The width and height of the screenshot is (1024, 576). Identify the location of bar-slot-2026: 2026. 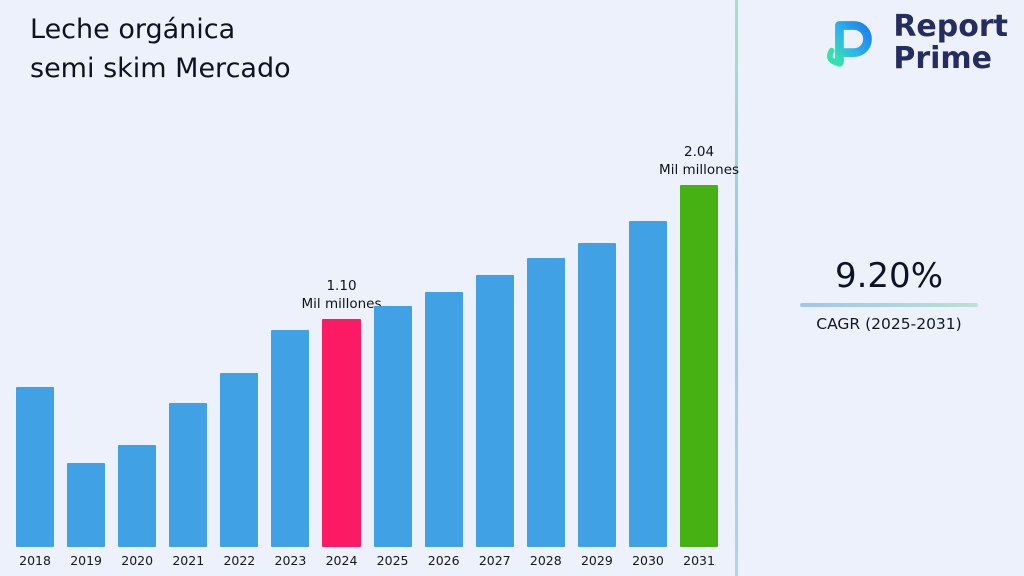
(443, 348).